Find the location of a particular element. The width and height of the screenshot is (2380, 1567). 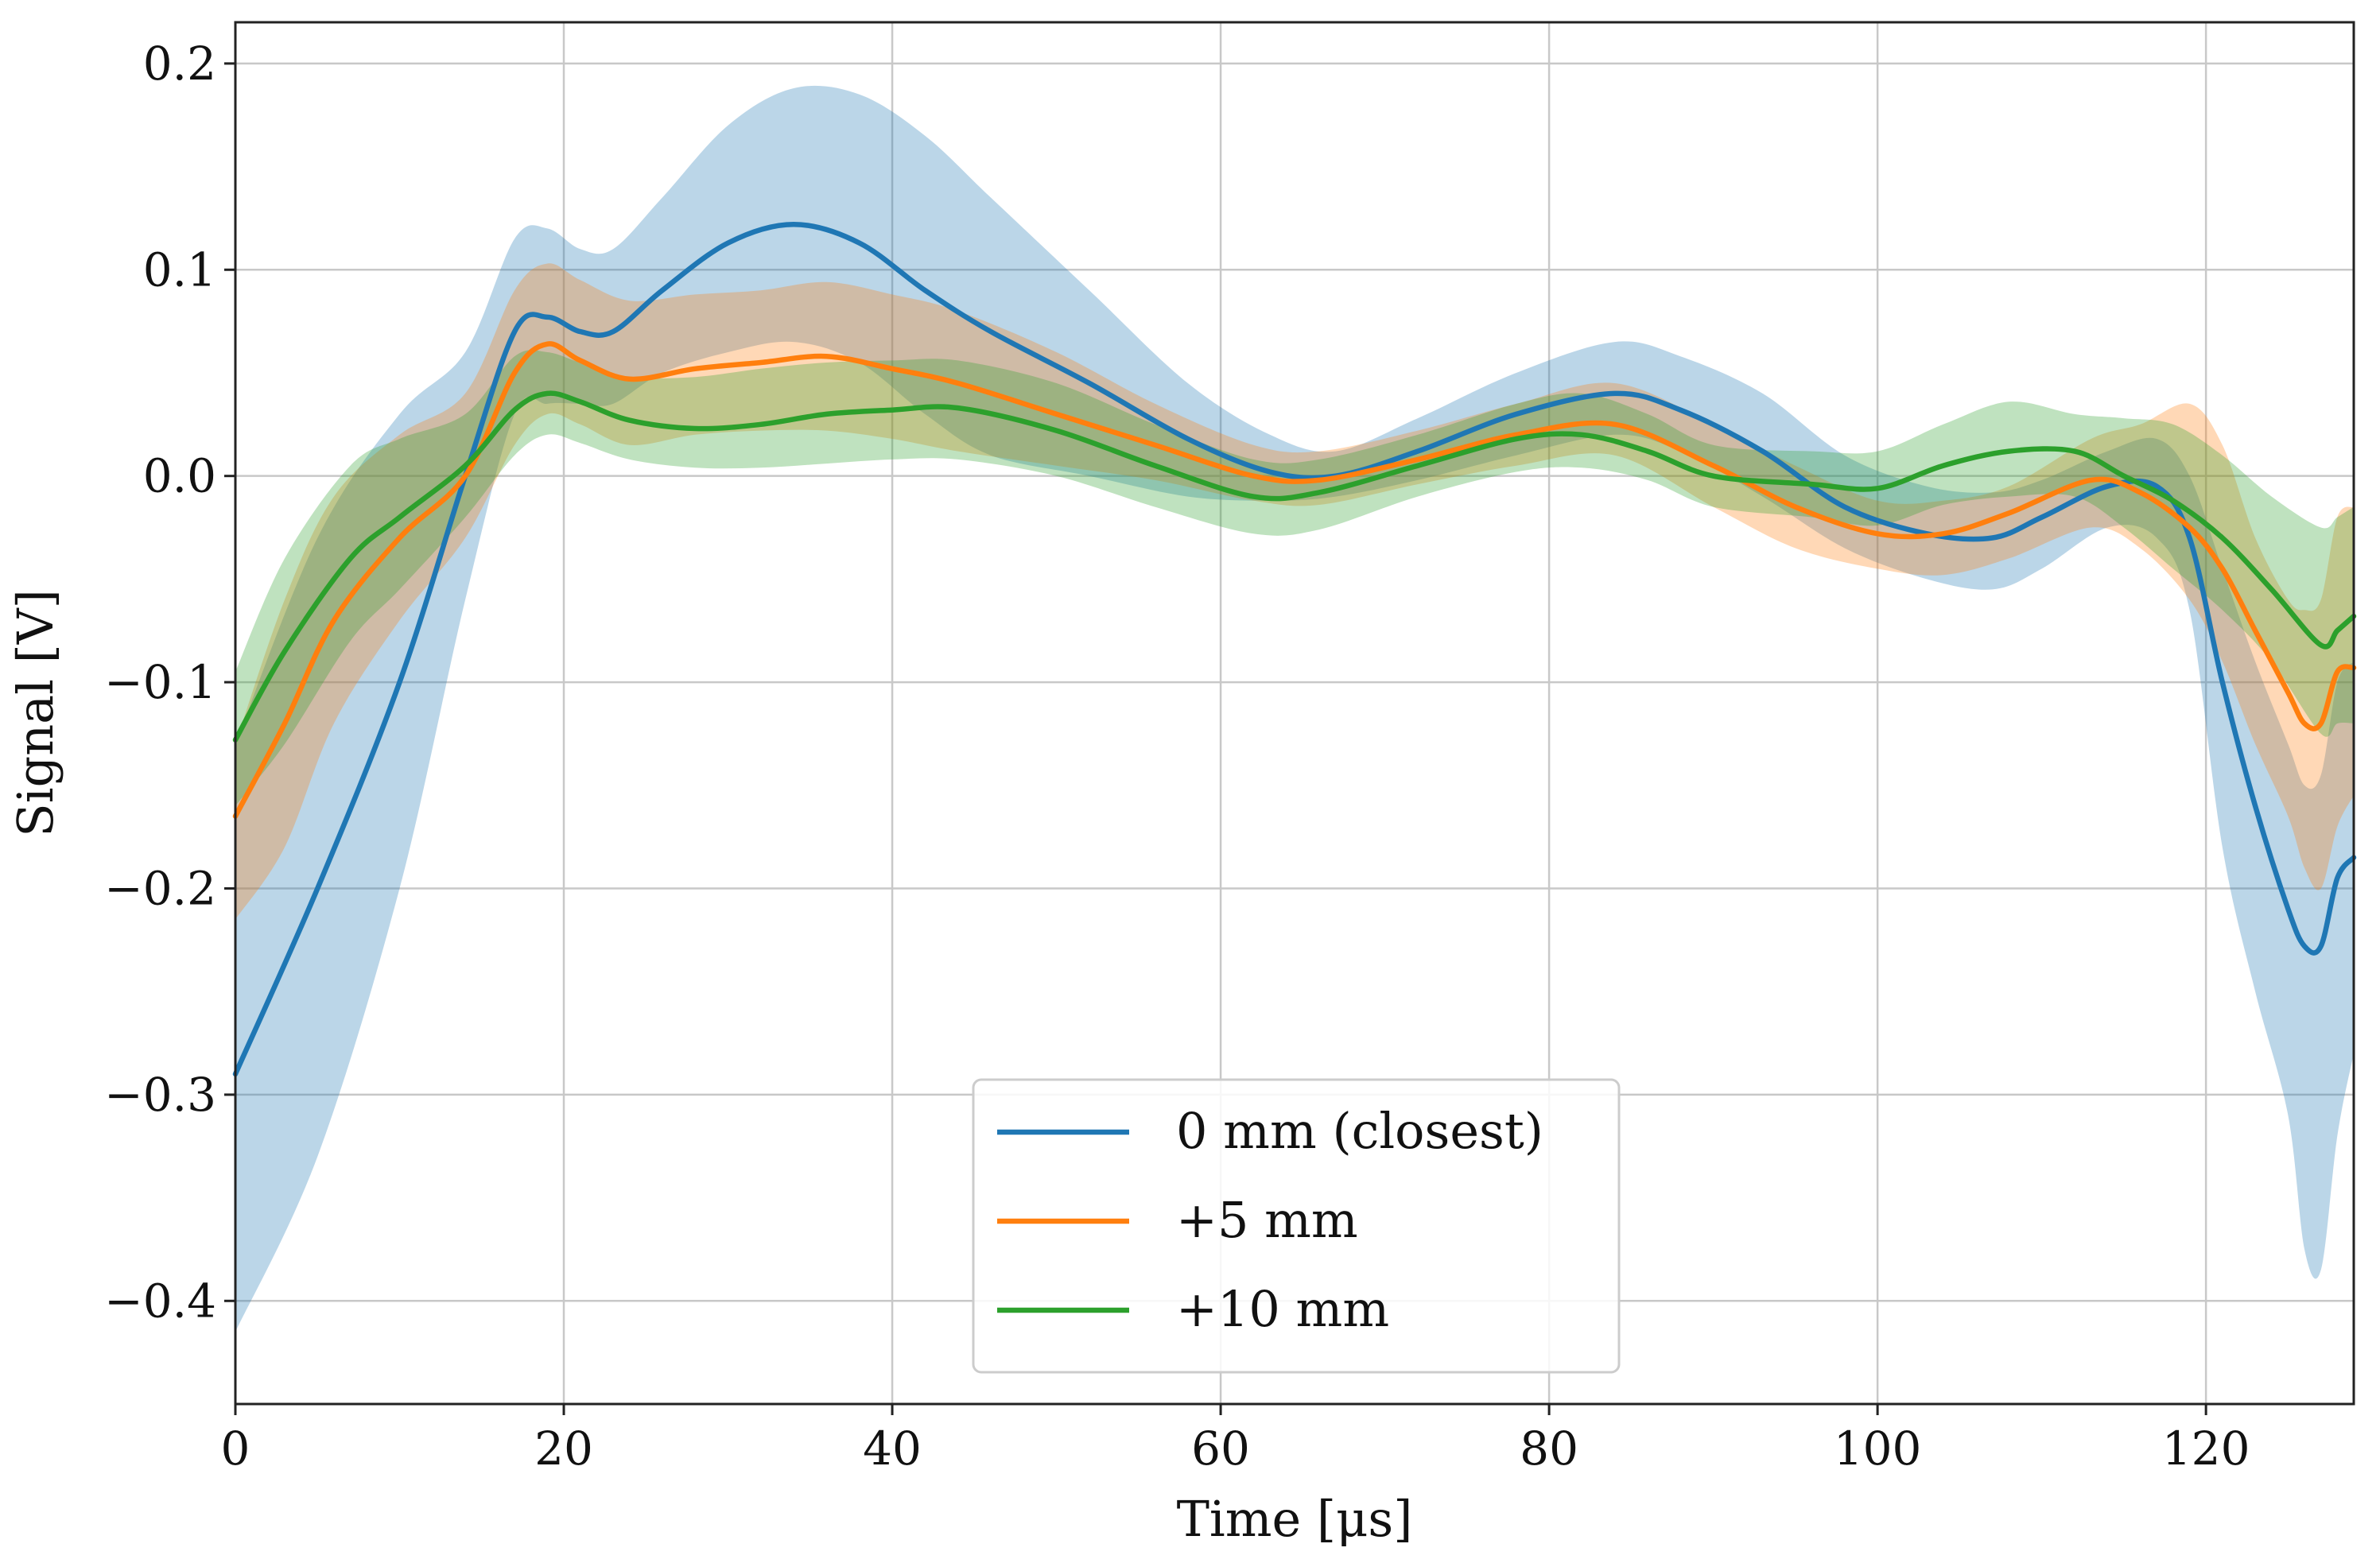

legend-label-0: 0 mm (closest) is located at coordinates (1359, 1131).